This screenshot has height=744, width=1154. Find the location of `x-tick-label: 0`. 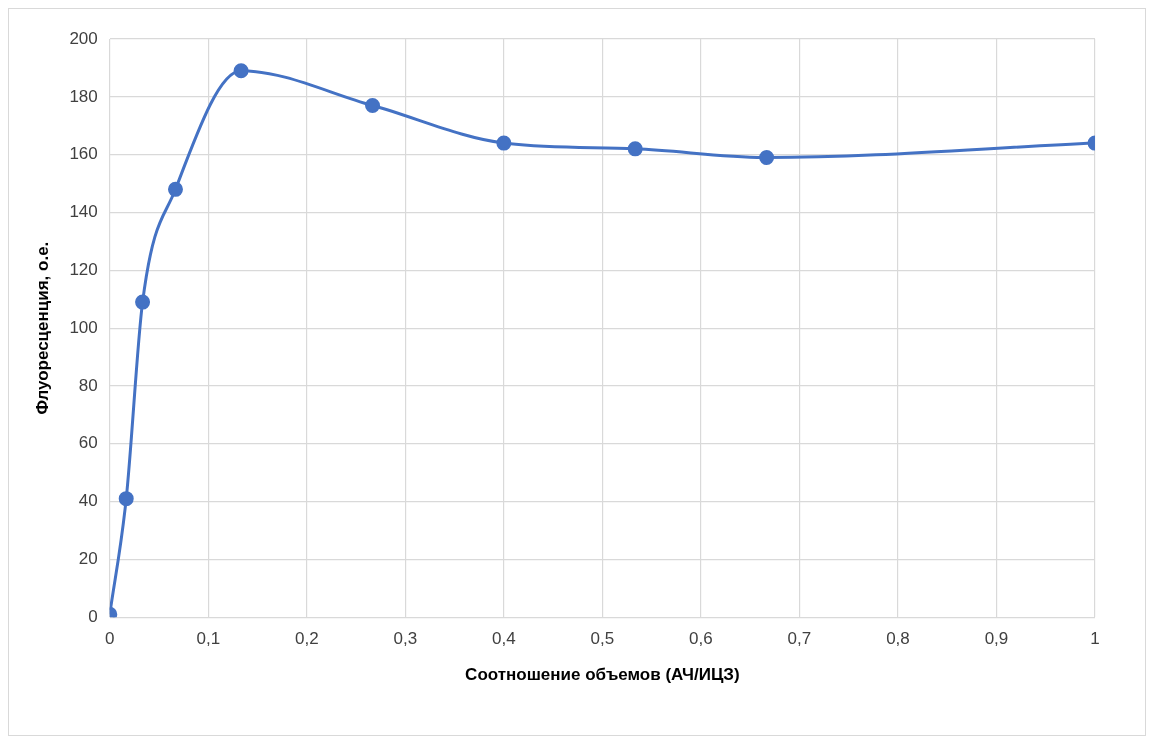

x-tick-label: 0 is located at coordinates (110, 639).